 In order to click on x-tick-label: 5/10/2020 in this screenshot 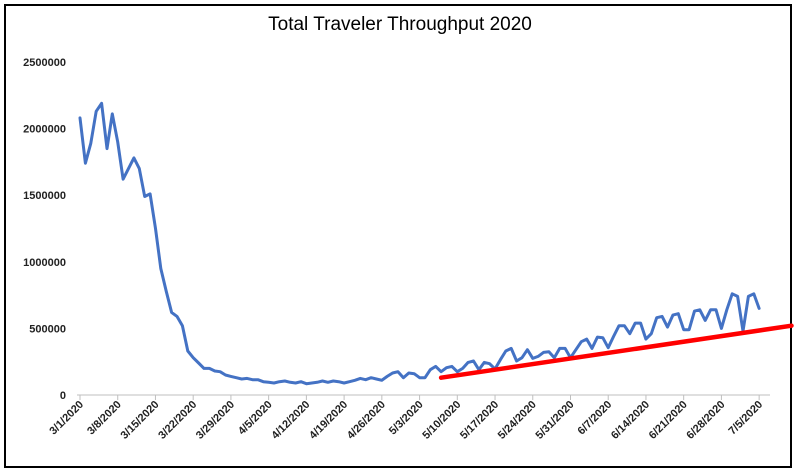, I will do `click(441, 420)`.